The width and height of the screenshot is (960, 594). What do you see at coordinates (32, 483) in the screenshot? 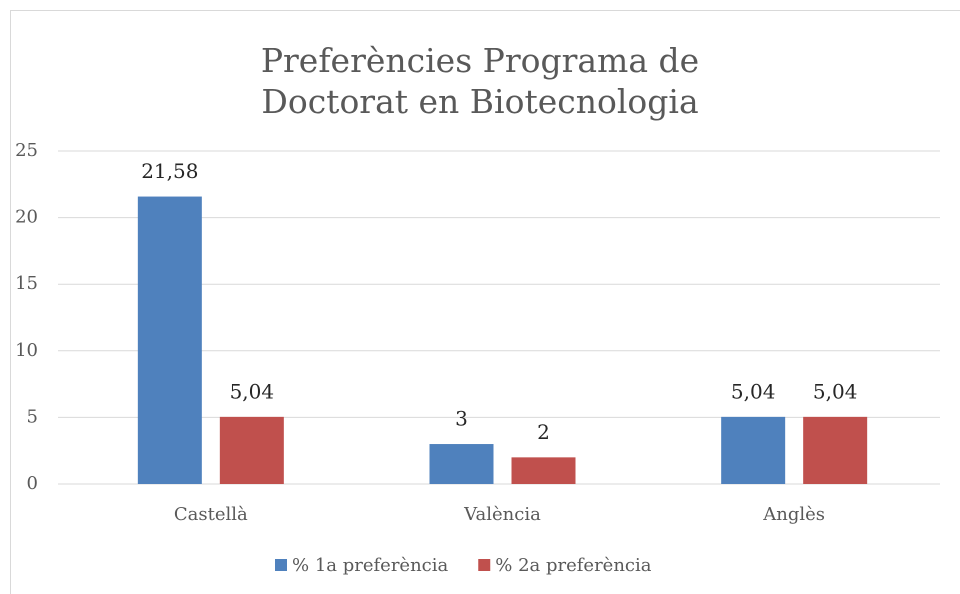
I see `y-tick-label: 0` at bounding box center [32, 483].